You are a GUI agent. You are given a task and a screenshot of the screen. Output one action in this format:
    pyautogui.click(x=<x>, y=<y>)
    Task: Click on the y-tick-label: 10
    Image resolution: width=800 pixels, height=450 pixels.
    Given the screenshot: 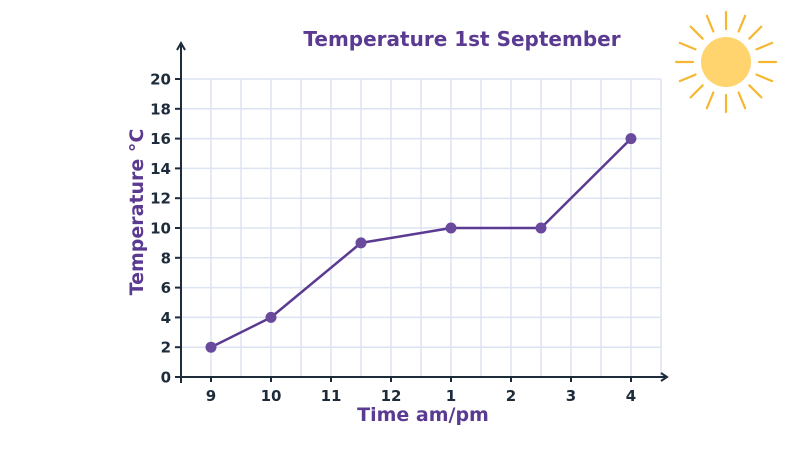 What is the action you would take?
    pyautogui.click(x=160, y=229)
    